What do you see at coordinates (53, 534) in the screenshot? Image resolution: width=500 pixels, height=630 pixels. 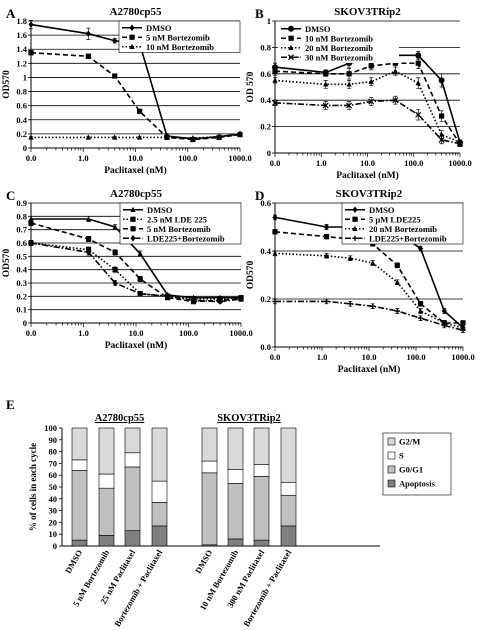 I see `y-tick-label: 10` at bounding box center [53, 534].